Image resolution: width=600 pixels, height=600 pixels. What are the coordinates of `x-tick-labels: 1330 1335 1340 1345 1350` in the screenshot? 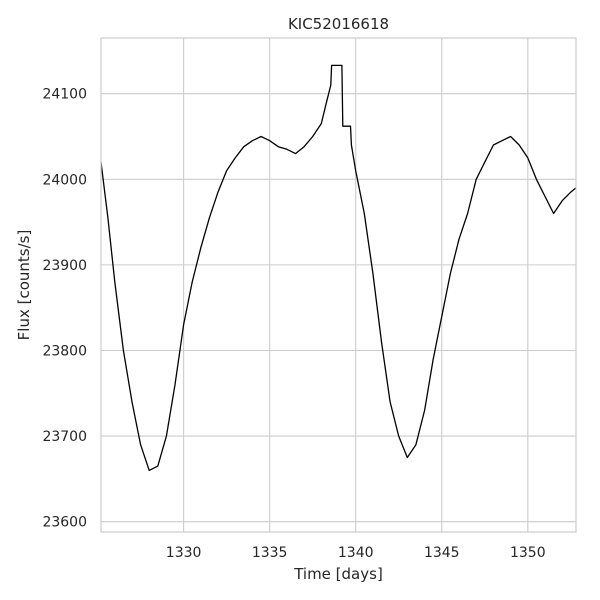 It's located at (356, 553).